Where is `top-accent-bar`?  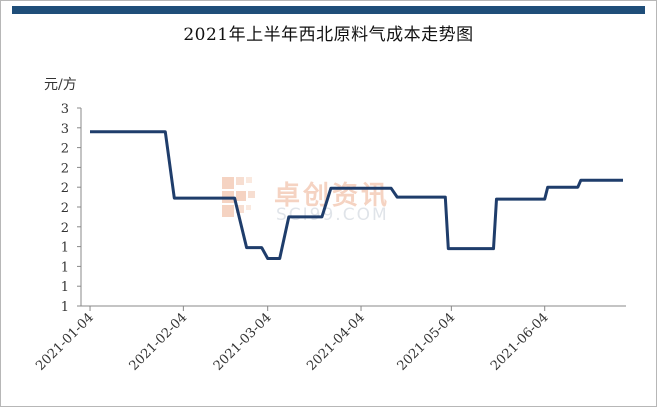
top-accent-bar is located at coordinates (328, 10).